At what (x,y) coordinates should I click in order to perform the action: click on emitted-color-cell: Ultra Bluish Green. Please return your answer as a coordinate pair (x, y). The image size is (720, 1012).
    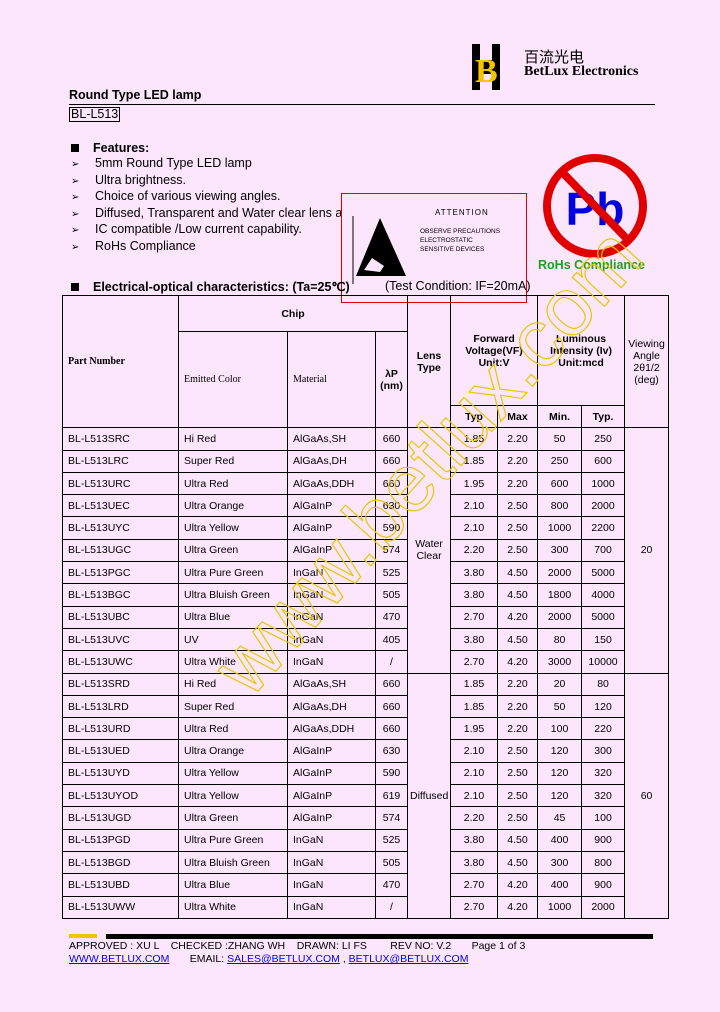
    Looking at the image, I should click on (233, 862).